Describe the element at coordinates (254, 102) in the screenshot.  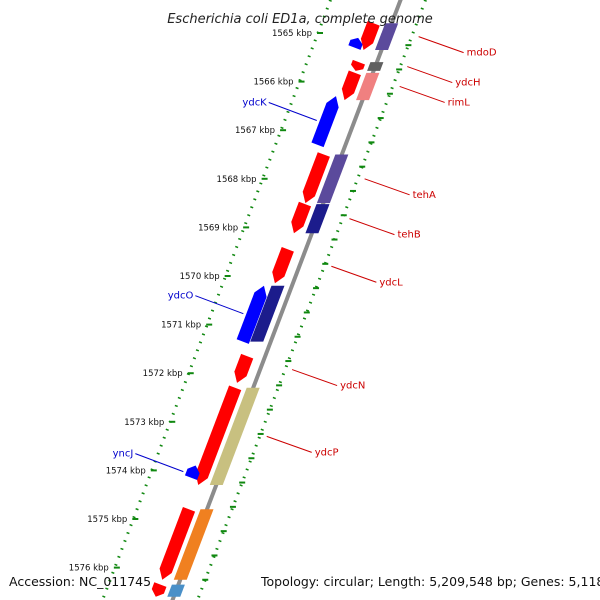
I see `gene-ydcK-label: ydcK` at that location.